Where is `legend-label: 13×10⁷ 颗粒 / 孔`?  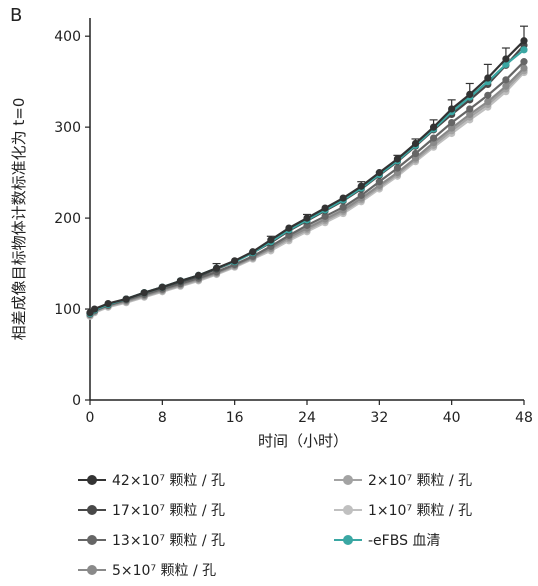 legend-label: 13×10⁷ 颗粒 / 孔 is located at coordinates (169, 541).